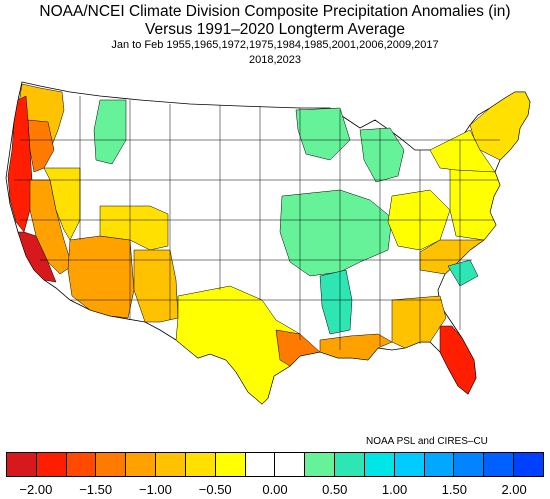 This screenshot has height=499, width=550. Describe the element at coordinates (356, 347) in the screenshot. I see `region-gulf-coast` at that location.